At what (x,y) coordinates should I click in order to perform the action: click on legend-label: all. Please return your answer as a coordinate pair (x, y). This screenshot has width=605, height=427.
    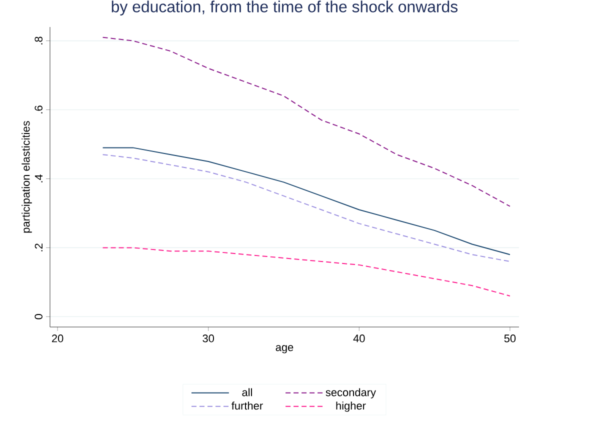
    Looking at the image, I should click on (247, 392).